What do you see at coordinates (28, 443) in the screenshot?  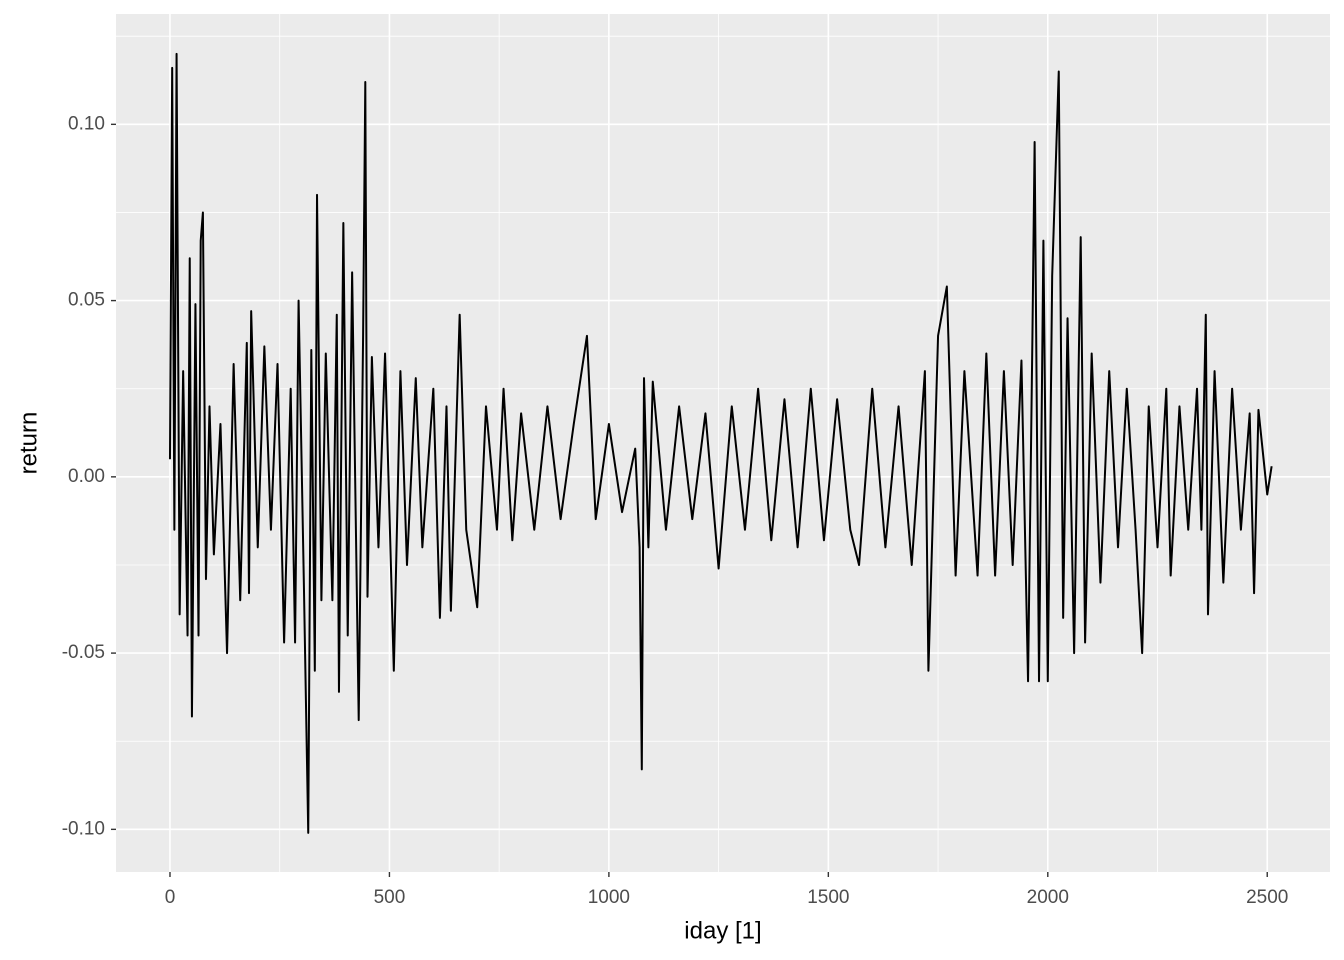 I see `y-axis-title: return` at bounding box center [28, 443].